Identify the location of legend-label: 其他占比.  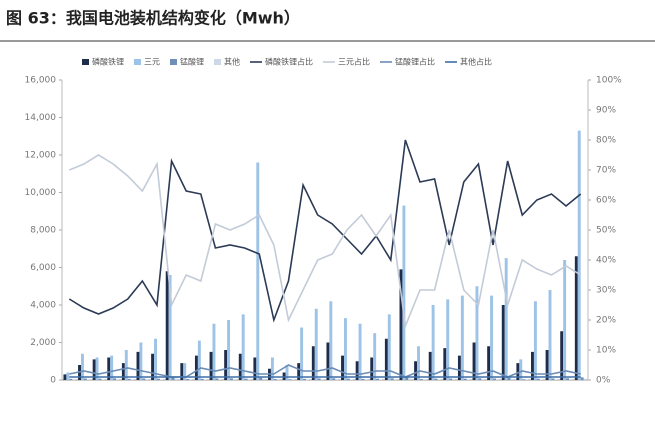
(476, 62).